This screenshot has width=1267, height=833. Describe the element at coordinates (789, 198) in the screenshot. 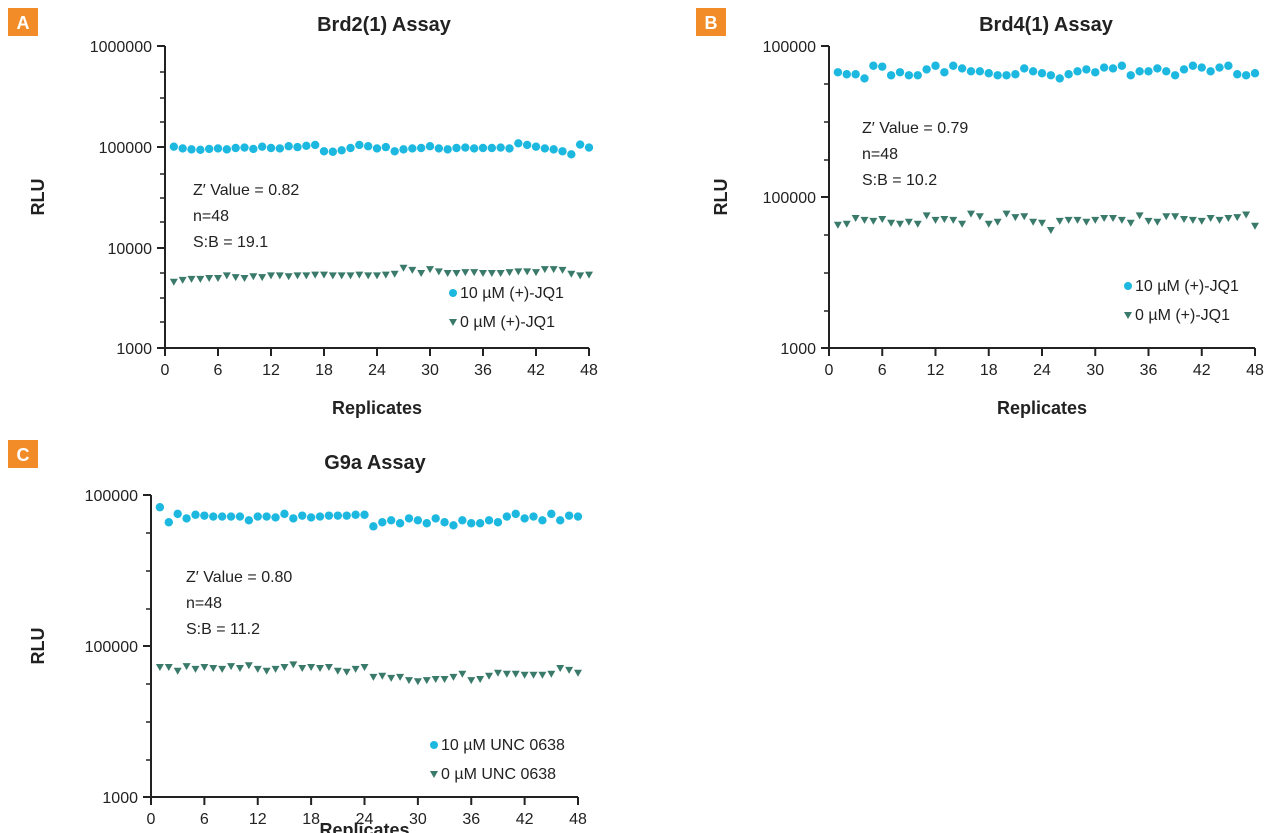

I see `y-tick-label-b: 100000` at that location.